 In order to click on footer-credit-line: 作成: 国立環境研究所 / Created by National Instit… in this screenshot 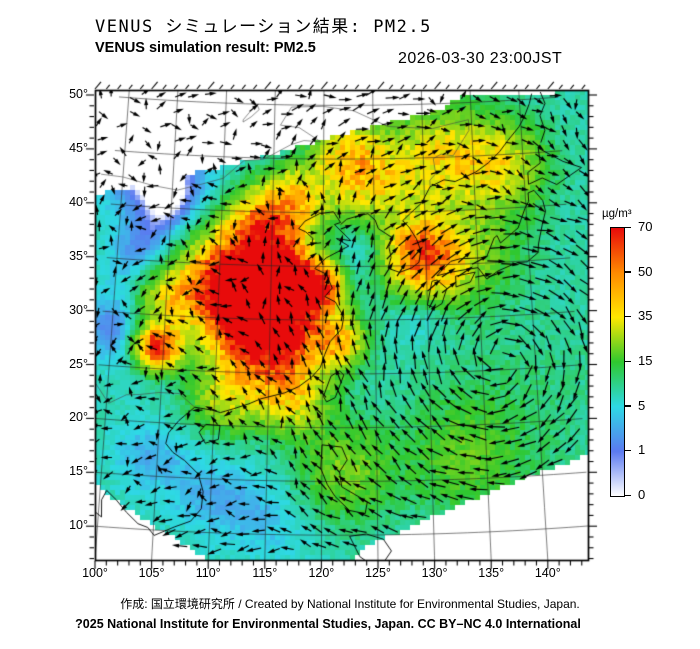, I will do `click(350, 604)`.